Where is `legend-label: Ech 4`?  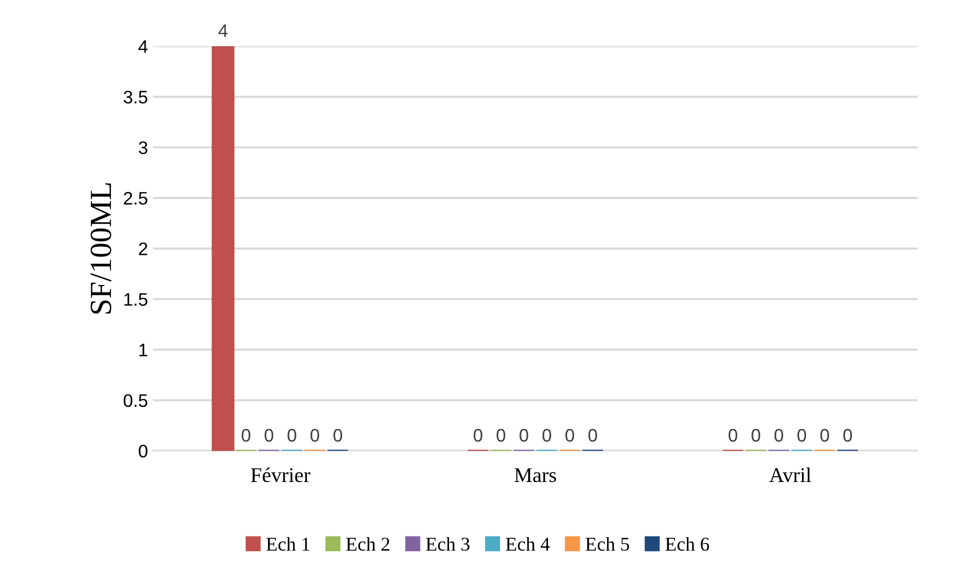 legend-label: Ech 4 is located at coordinates (528, 544).